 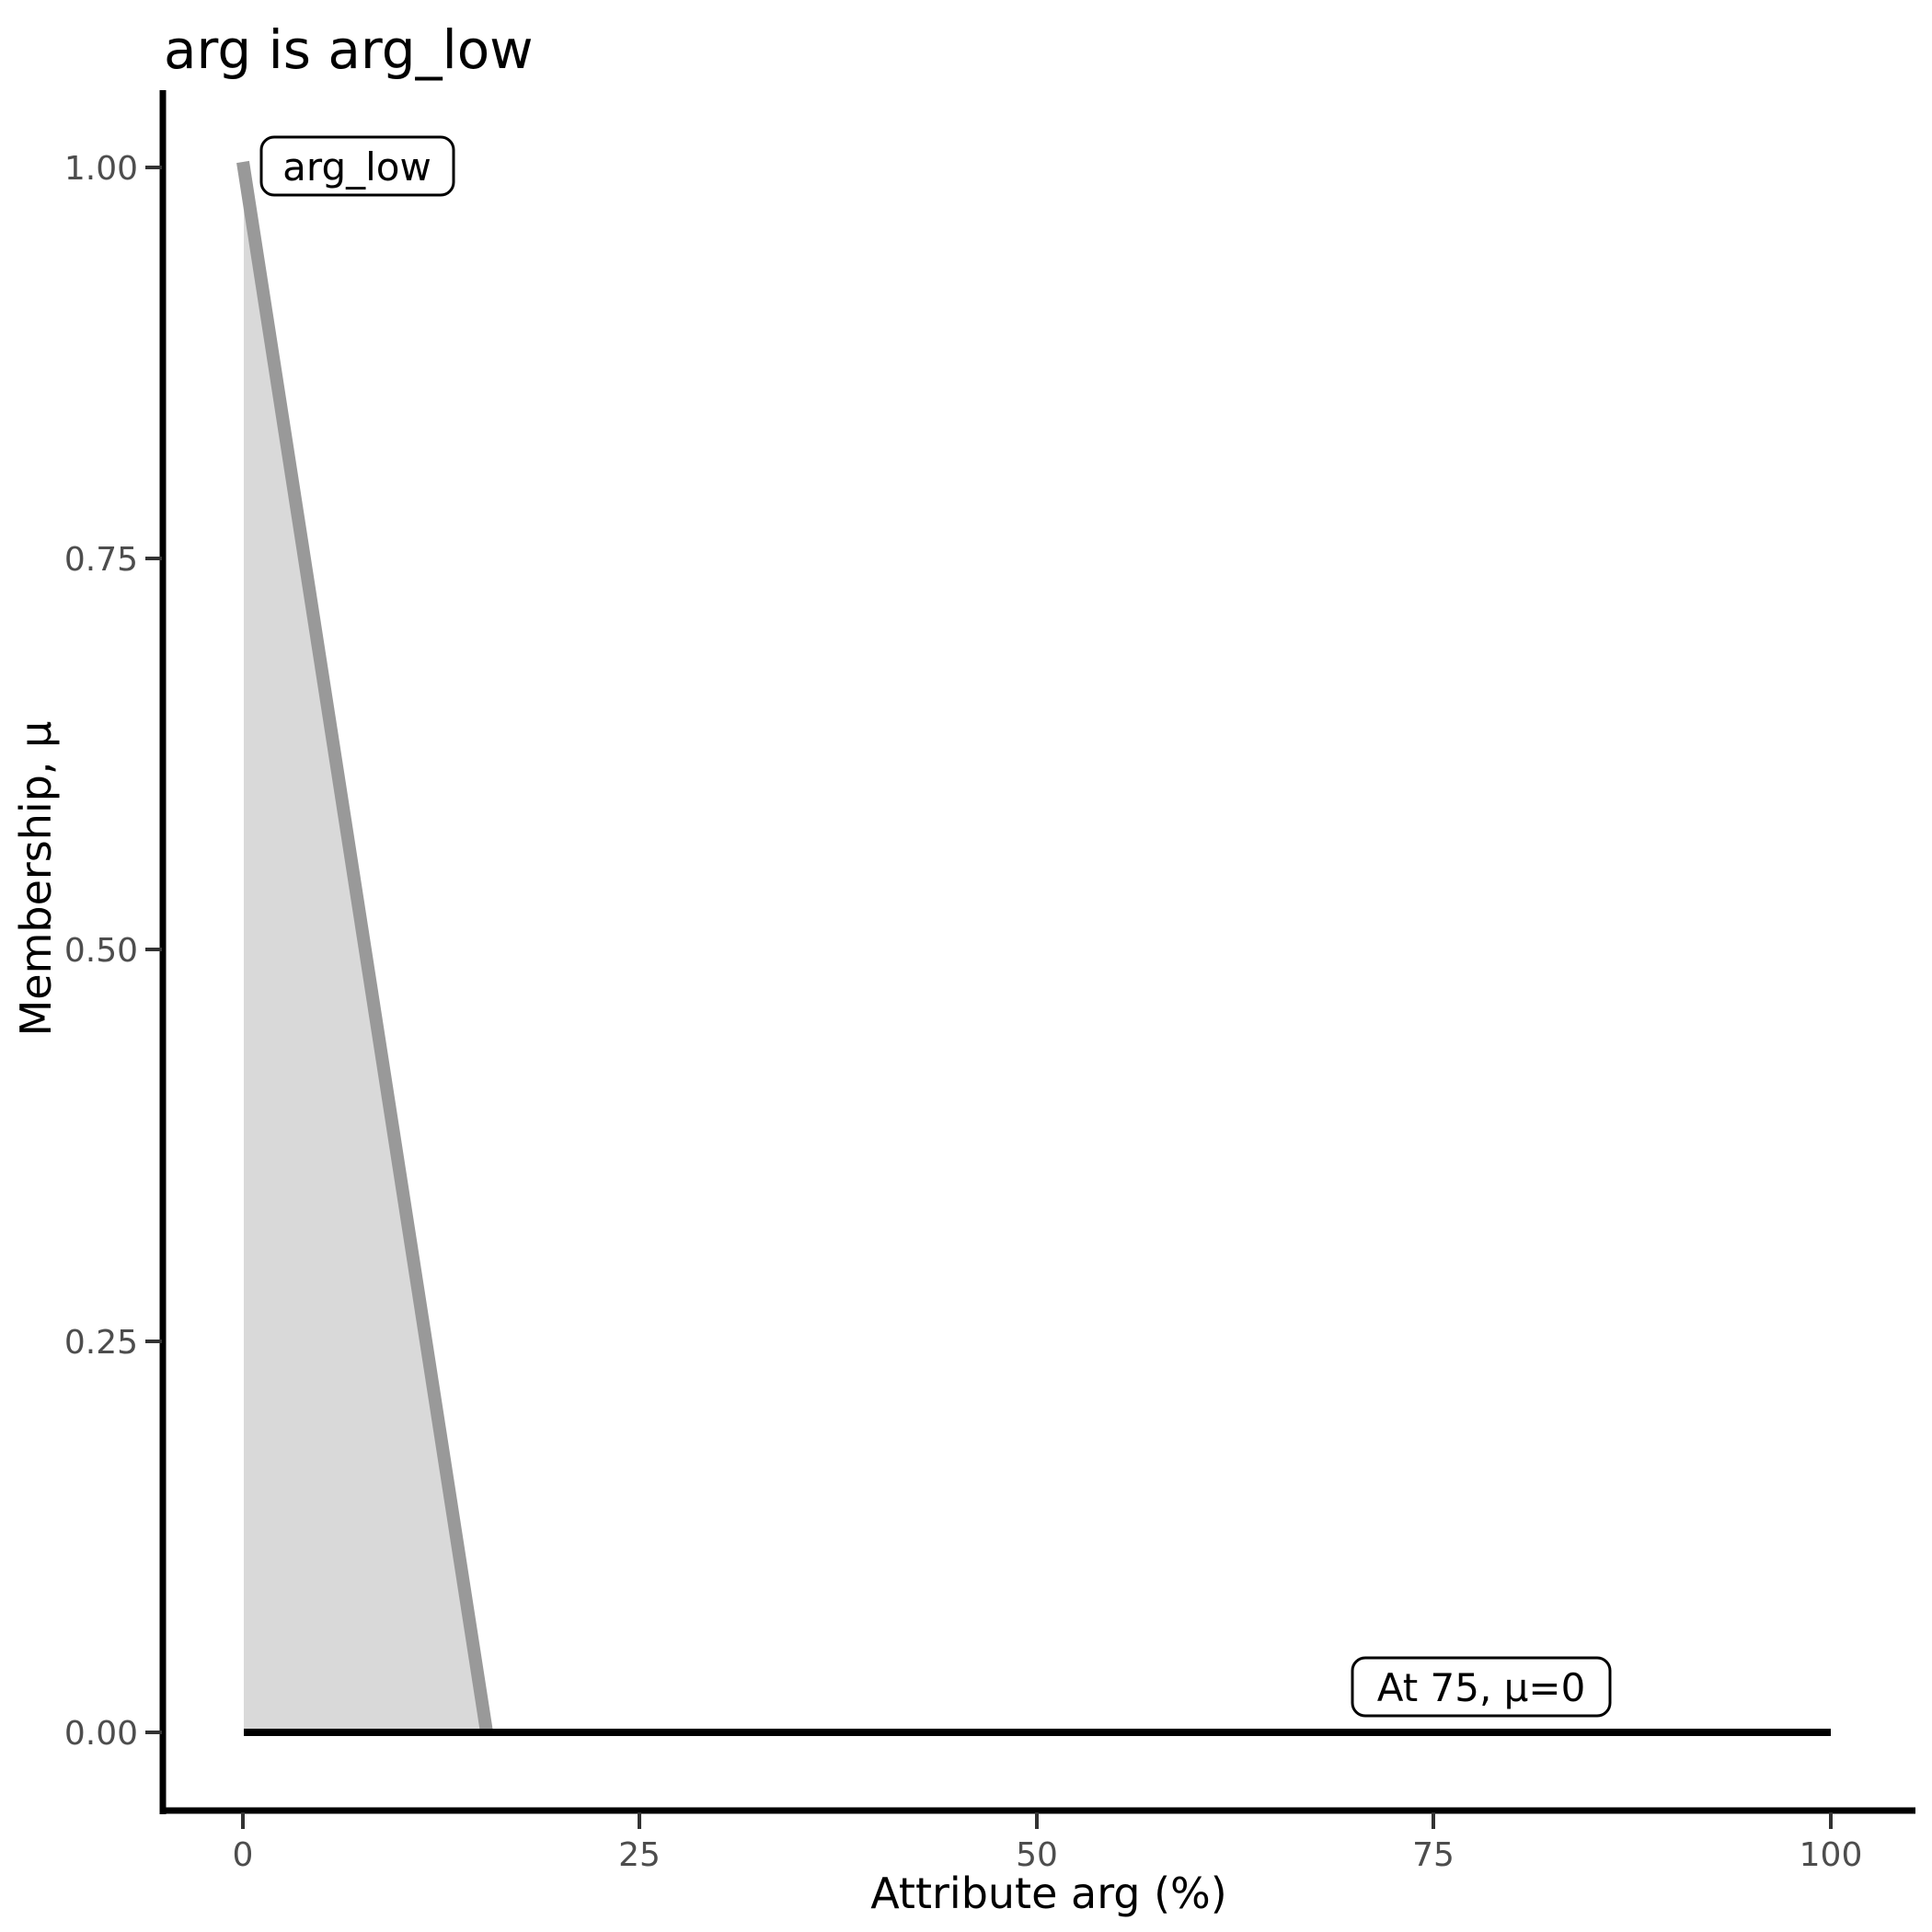 I want to click on set-label-box, so click(x=357, y=166).